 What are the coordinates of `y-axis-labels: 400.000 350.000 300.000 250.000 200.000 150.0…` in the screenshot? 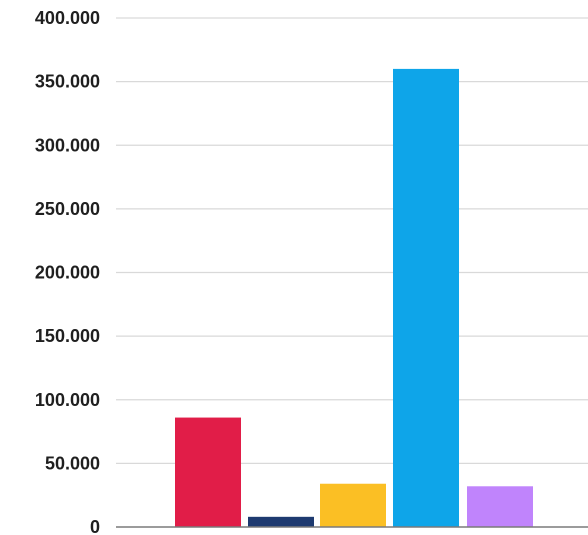 It's located at (67, 271).